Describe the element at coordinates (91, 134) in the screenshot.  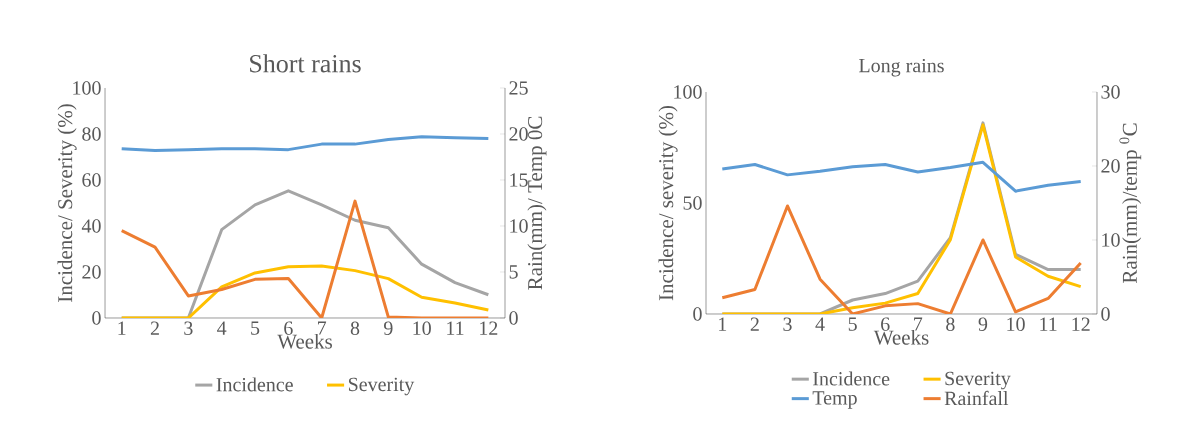
I see `y-tick-label: 80` at that location.